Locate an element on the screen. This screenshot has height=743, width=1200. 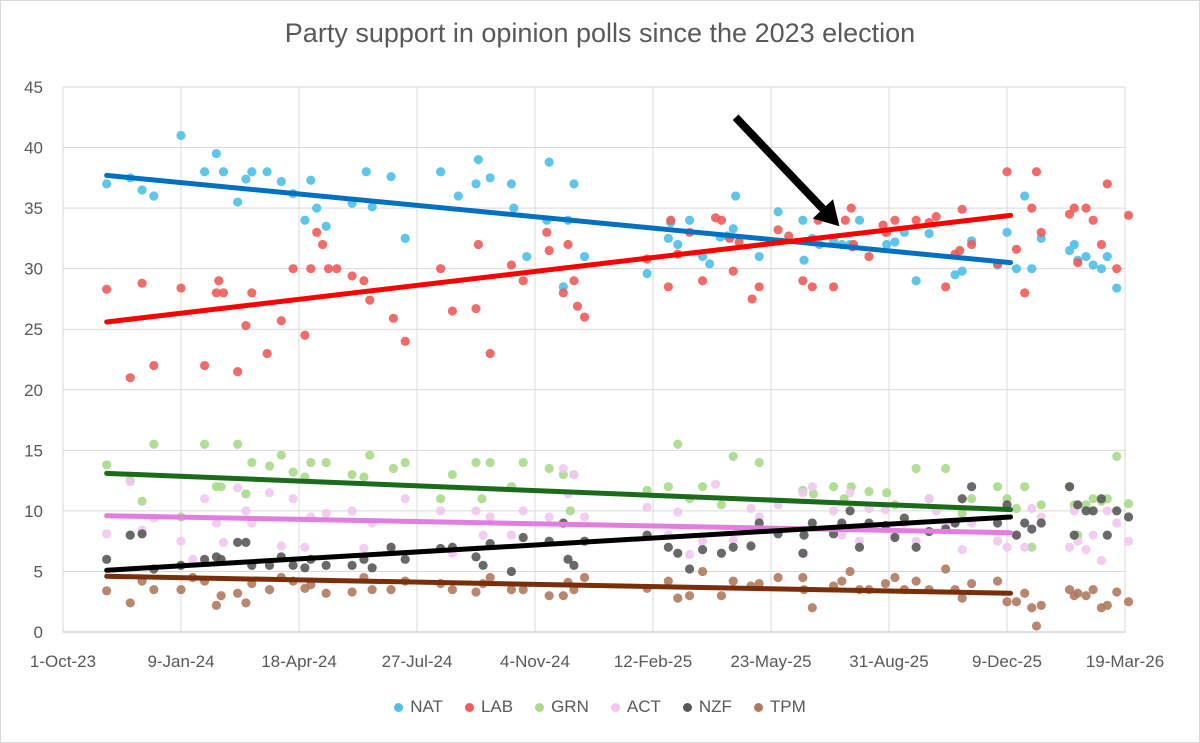
x-tick-label: 19-Mar-26 is located at coordinates (1125, 661).